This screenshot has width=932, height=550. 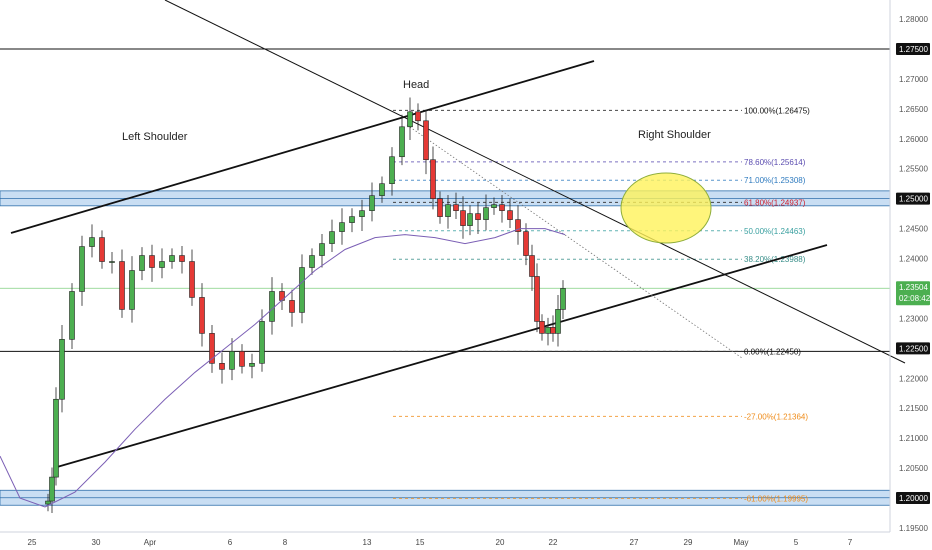 I want to click on fib-level-label: 61.80%(1.24937), so click(x=775, y=202).